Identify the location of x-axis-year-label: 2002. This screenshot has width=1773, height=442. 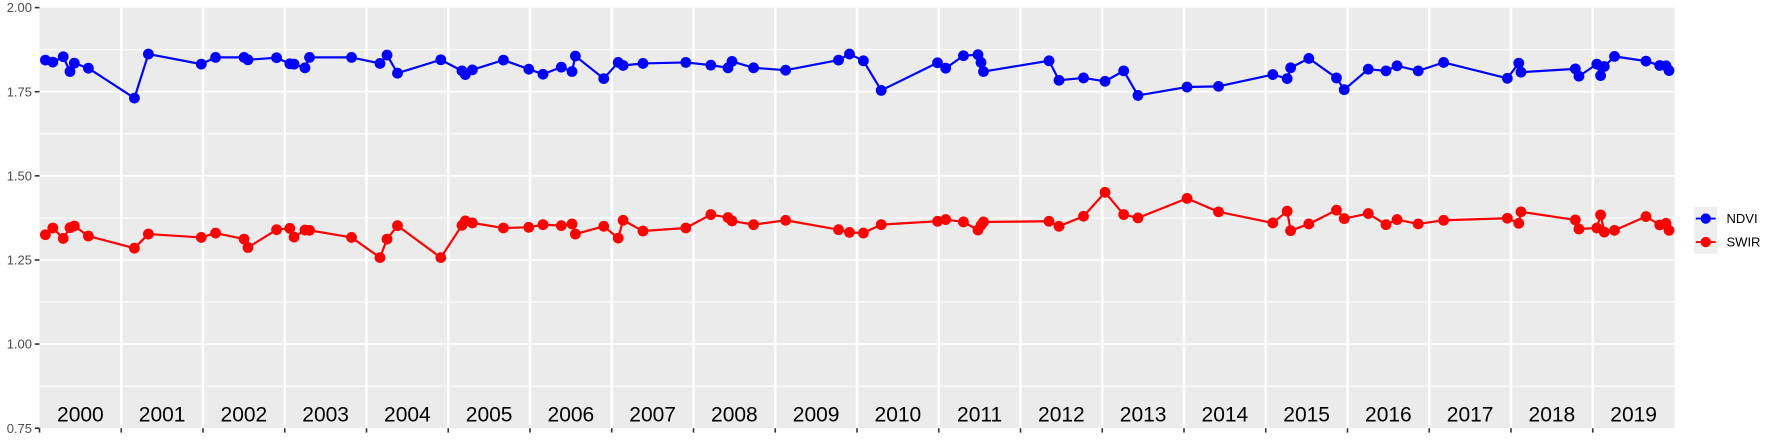
(244, 414).